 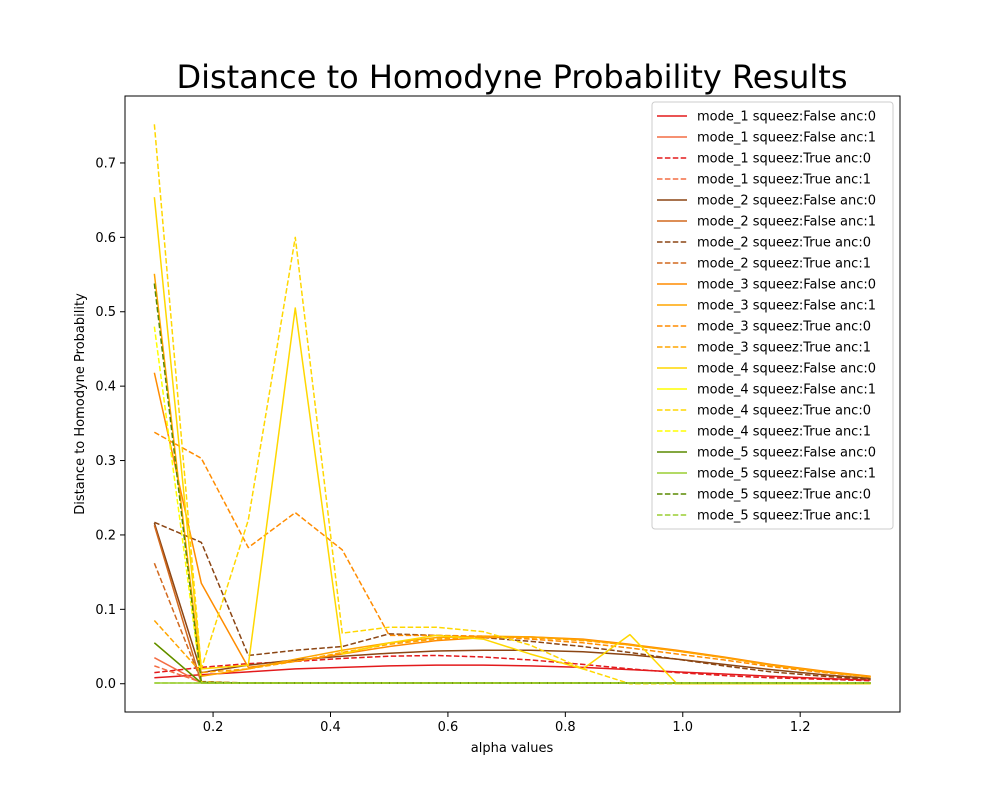 I want to click on legend-entry-label: mode_4 squeez:False anc:1, so click(x=786, y=390).